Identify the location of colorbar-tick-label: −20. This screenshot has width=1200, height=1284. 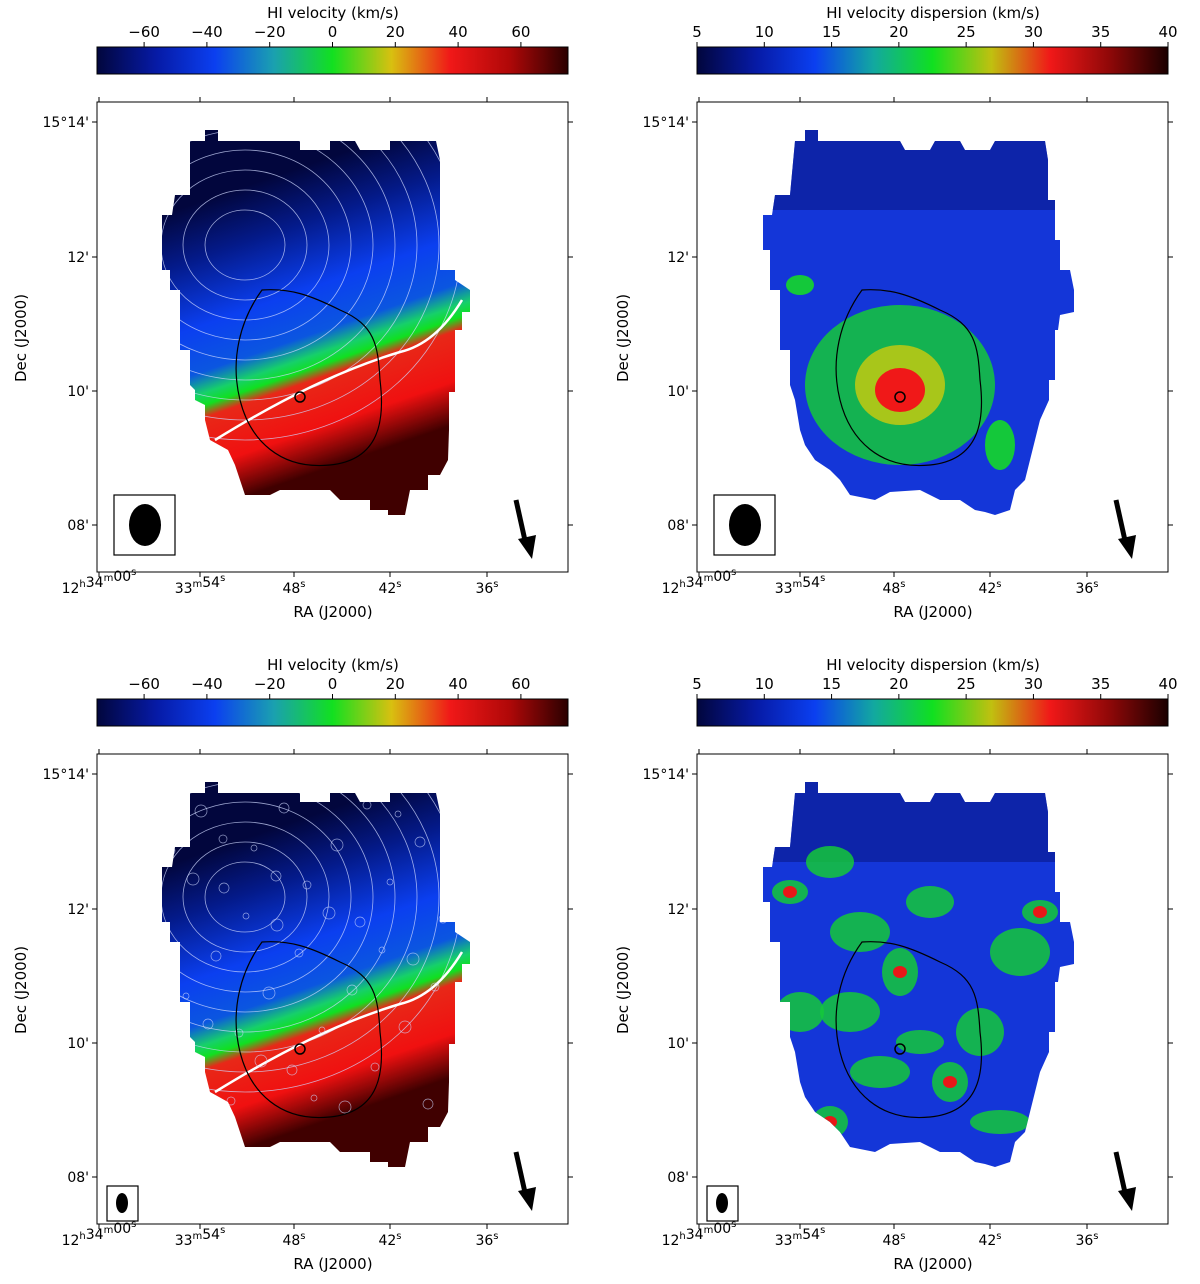
(270, 684).